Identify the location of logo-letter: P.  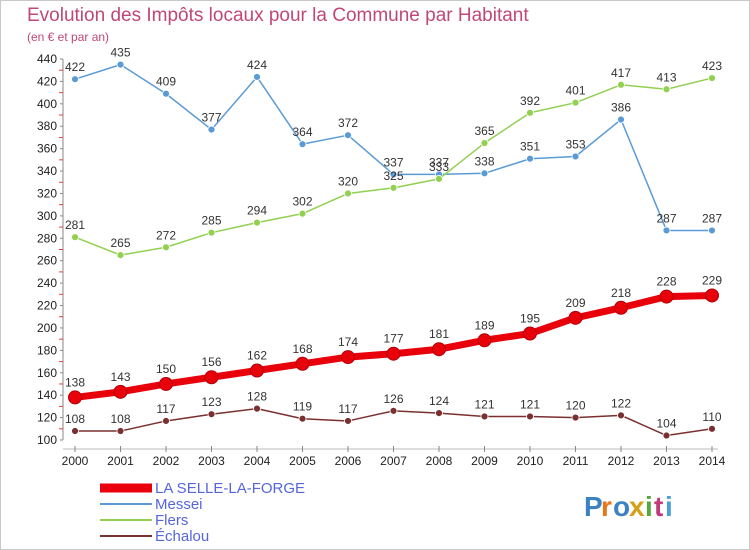
(593, 506).